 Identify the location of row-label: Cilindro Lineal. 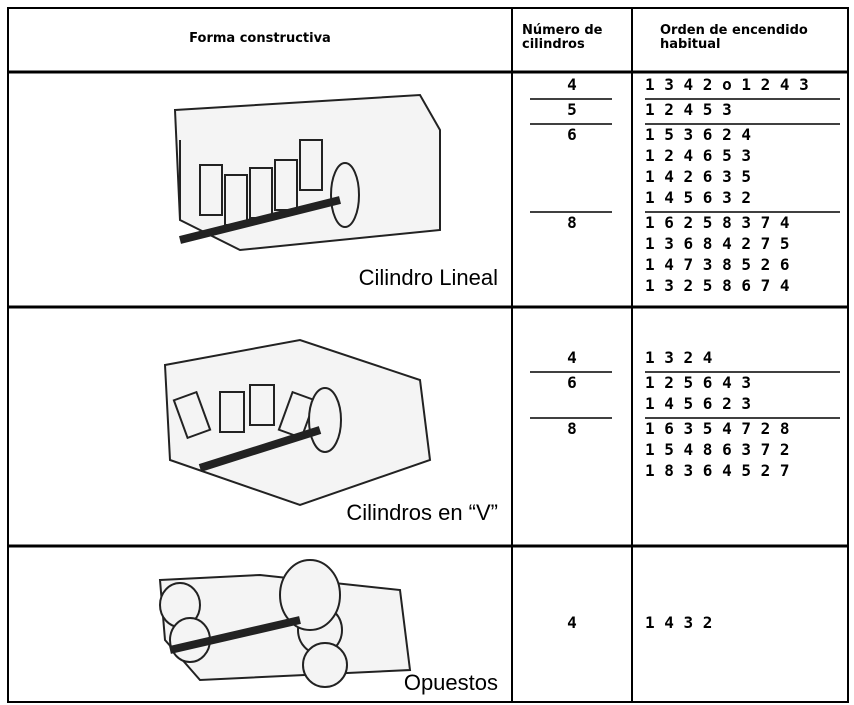
(428, 277).